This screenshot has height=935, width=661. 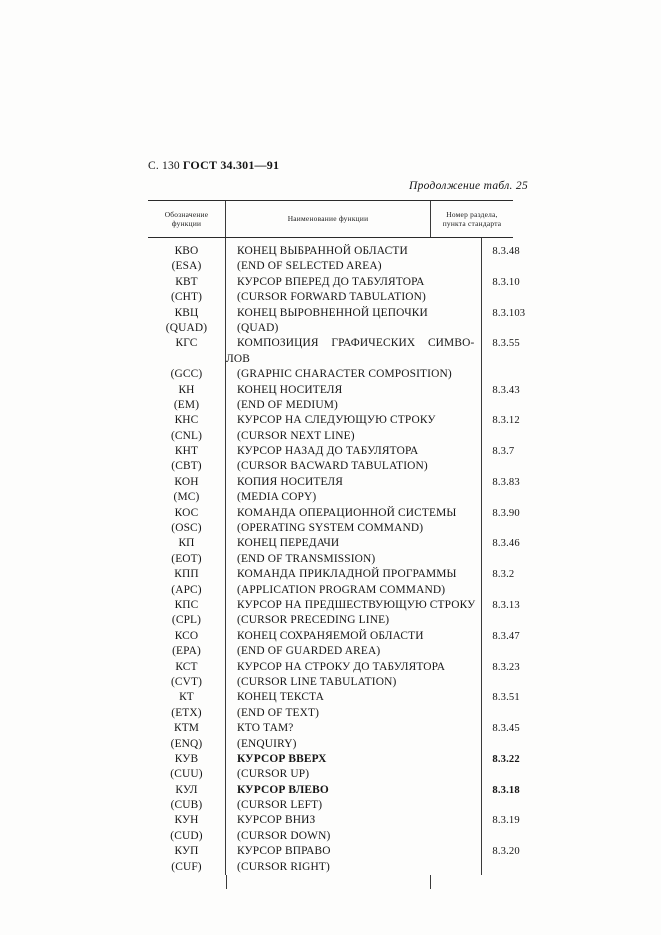 I want to click on name-en: (QUAD), so click(x=258, y=327).